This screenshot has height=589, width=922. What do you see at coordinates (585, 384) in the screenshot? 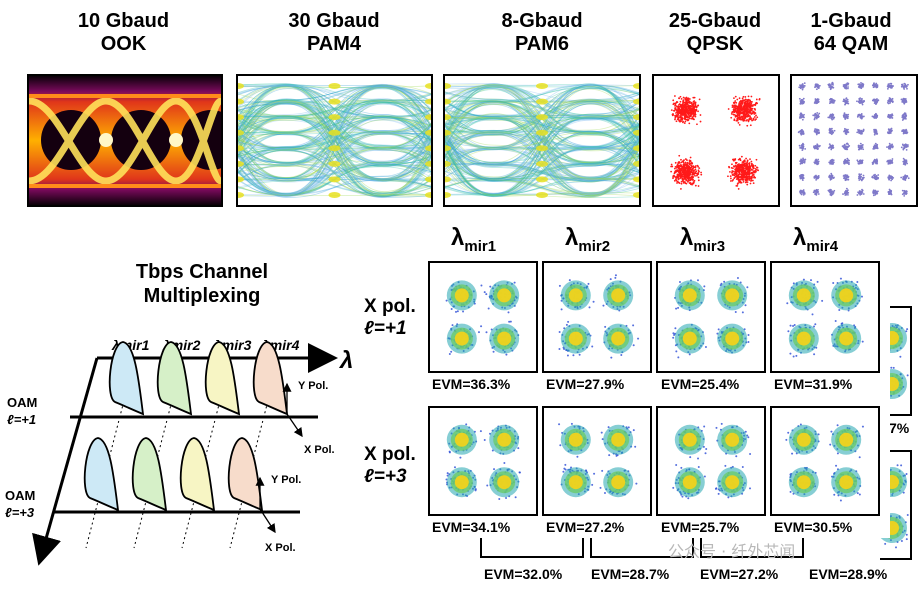
I see `evm-r1-c2: EVM=27.9%` at bounding box center [585, 384].